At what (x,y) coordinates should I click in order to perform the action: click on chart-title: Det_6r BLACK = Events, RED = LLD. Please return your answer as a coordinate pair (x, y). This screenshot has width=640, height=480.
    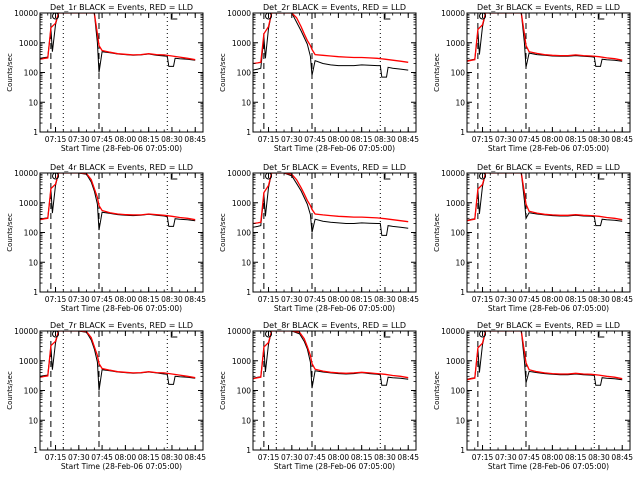
    Looking at the image, I should click on (548, 167).